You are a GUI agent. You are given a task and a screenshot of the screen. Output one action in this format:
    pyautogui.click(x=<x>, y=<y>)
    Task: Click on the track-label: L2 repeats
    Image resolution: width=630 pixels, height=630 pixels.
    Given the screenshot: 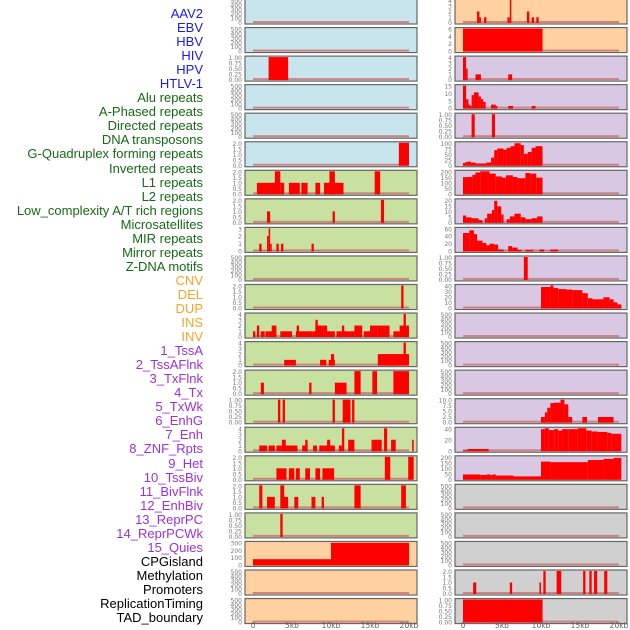 What is the action you would take?
    pyautogui.click(x=172, y=196)
    